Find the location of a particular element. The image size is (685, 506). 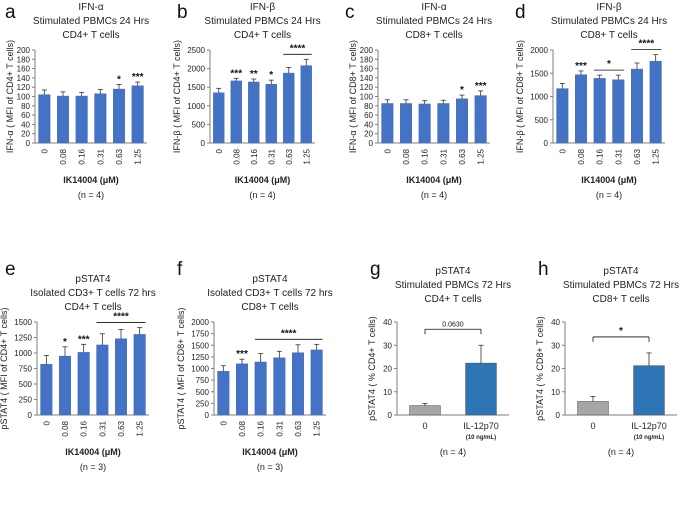

y-tick-label: 40 is located at coordinates (368, 124).